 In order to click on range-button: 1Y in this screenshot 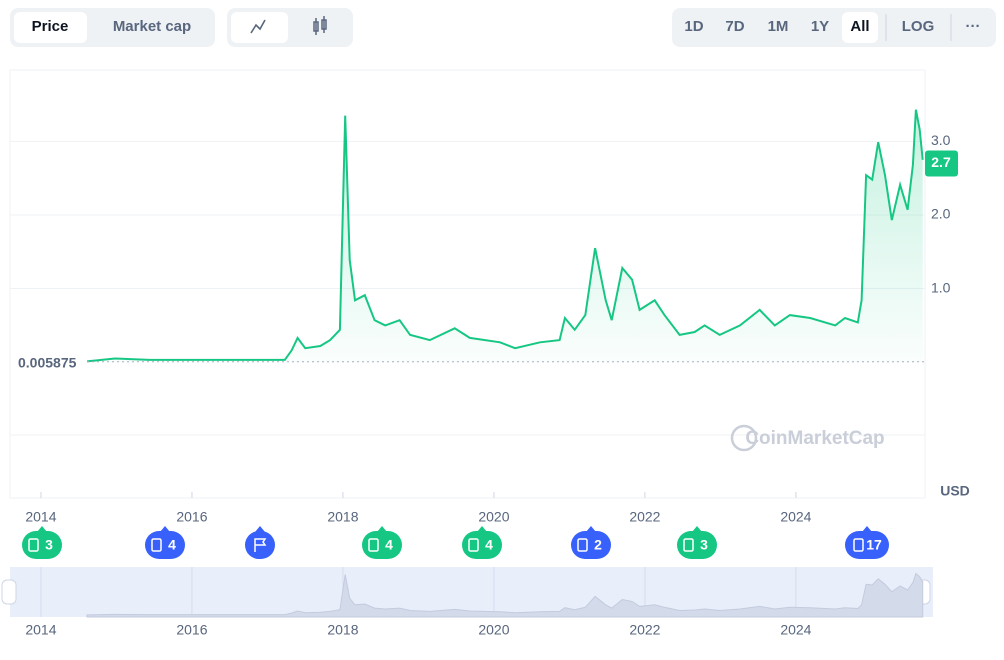, I will do `click(820, 26)`.